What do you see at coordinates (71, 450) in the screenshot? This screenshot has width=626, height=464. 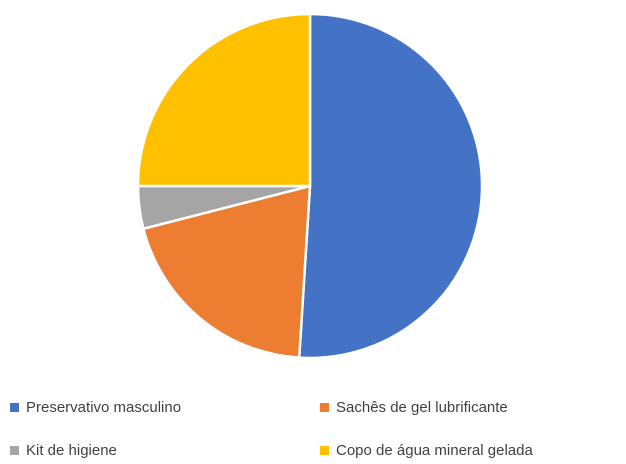 I see `legend-label: Kit de higiene` at bounding box center [71, 450].